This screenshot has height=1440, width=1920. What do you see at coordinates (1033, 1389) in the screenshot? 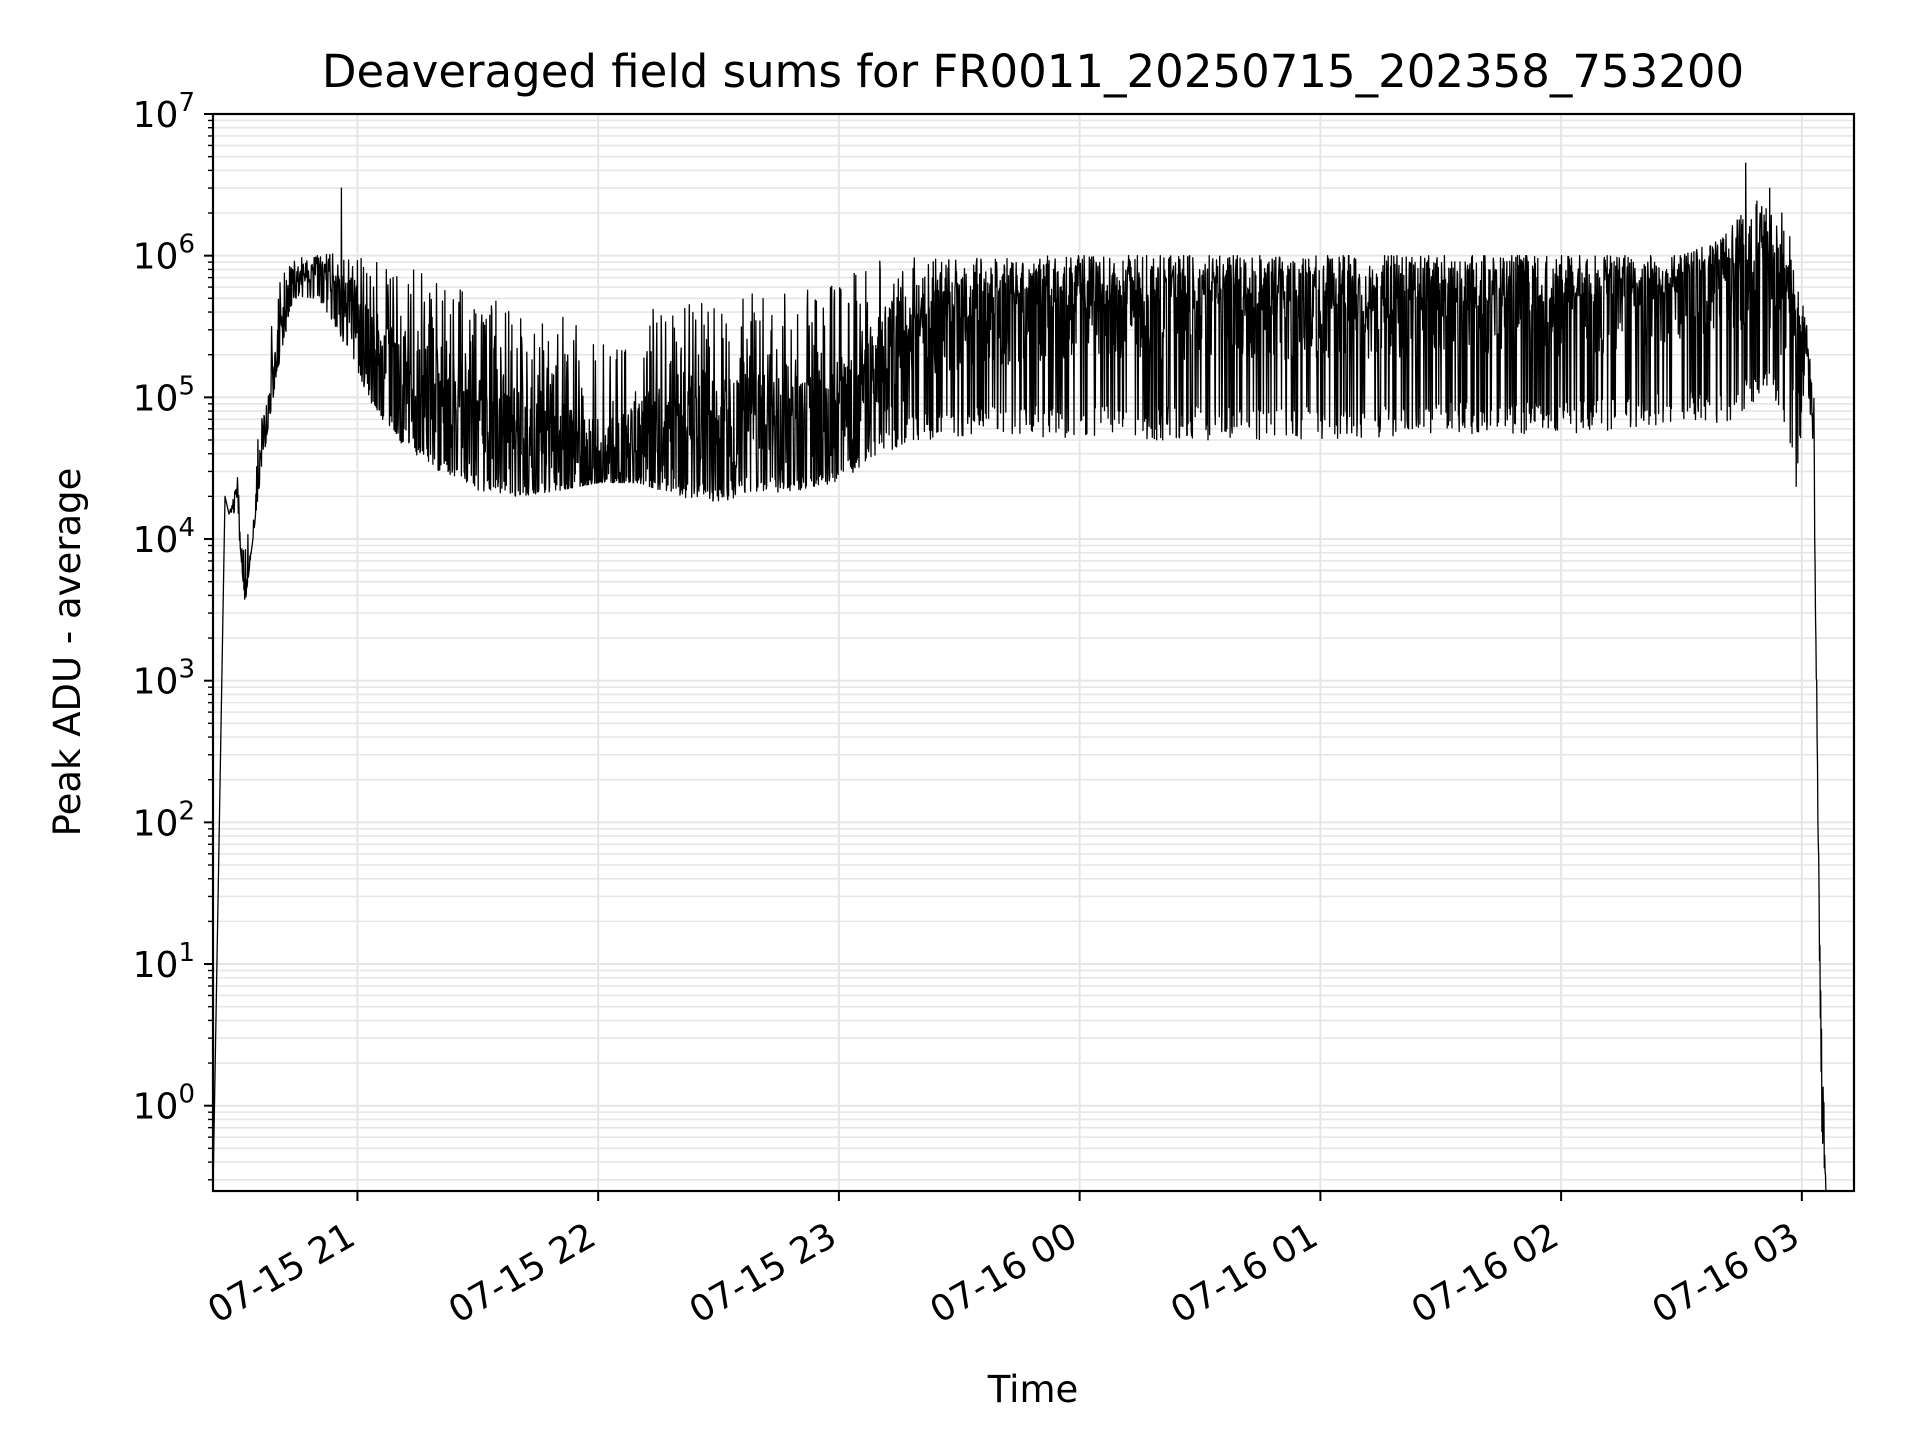
I see `x-axis-label: Time` at bounding box center [1033, 1389].